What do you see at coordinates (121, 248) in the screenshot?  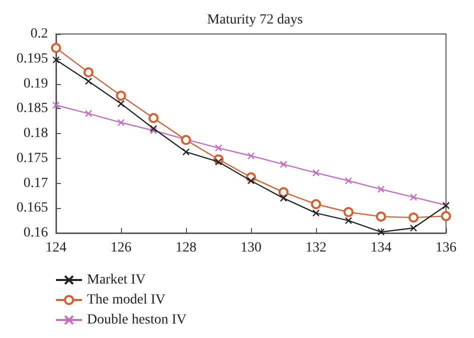 I see `x-tick-label: 126` at bounding box center [121, 248].